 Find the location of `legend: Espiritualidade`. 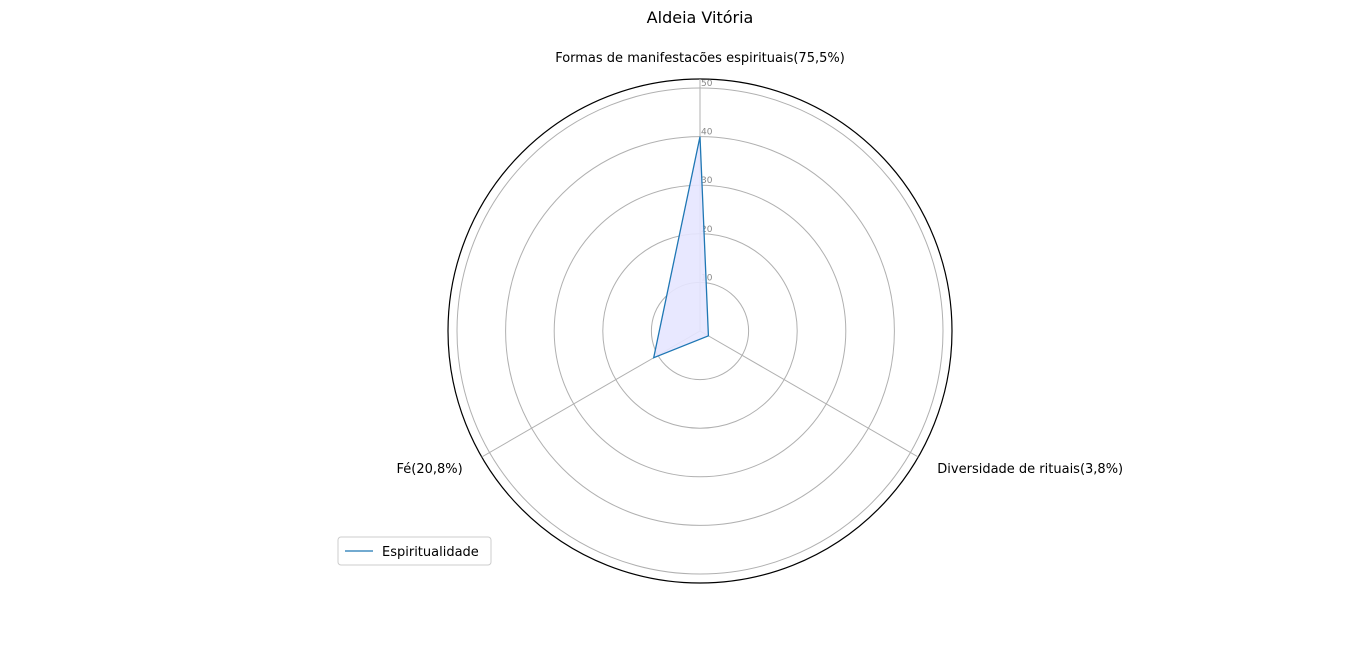

legend: Espiritualidade is located at coordinates (414, 551).